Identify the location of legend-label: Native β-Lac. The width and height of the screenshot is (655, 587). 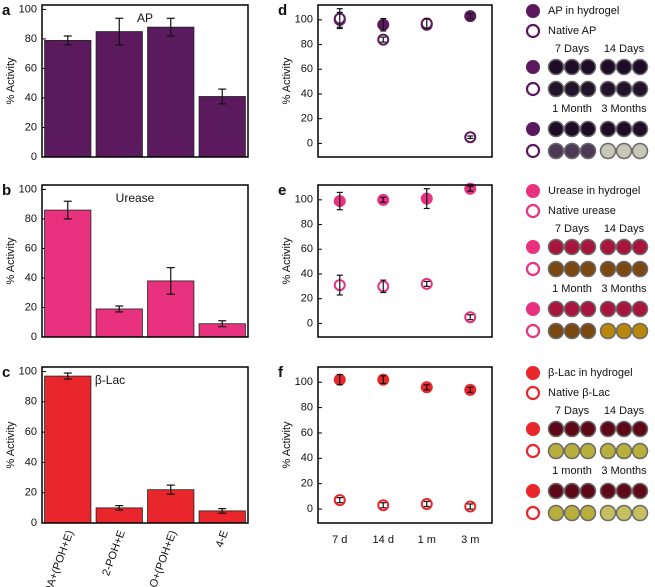
(579, 393).